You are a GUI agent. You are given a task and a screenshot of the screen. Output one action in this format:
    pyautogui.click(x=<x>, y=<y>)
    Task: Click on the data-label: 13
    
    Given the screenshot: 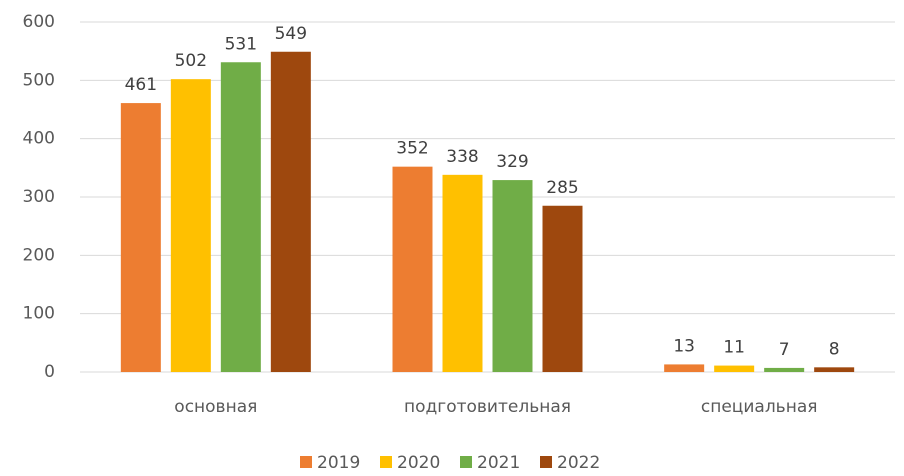 What is the action you would take?
    pyautogui.click(x=684, y=346)
    